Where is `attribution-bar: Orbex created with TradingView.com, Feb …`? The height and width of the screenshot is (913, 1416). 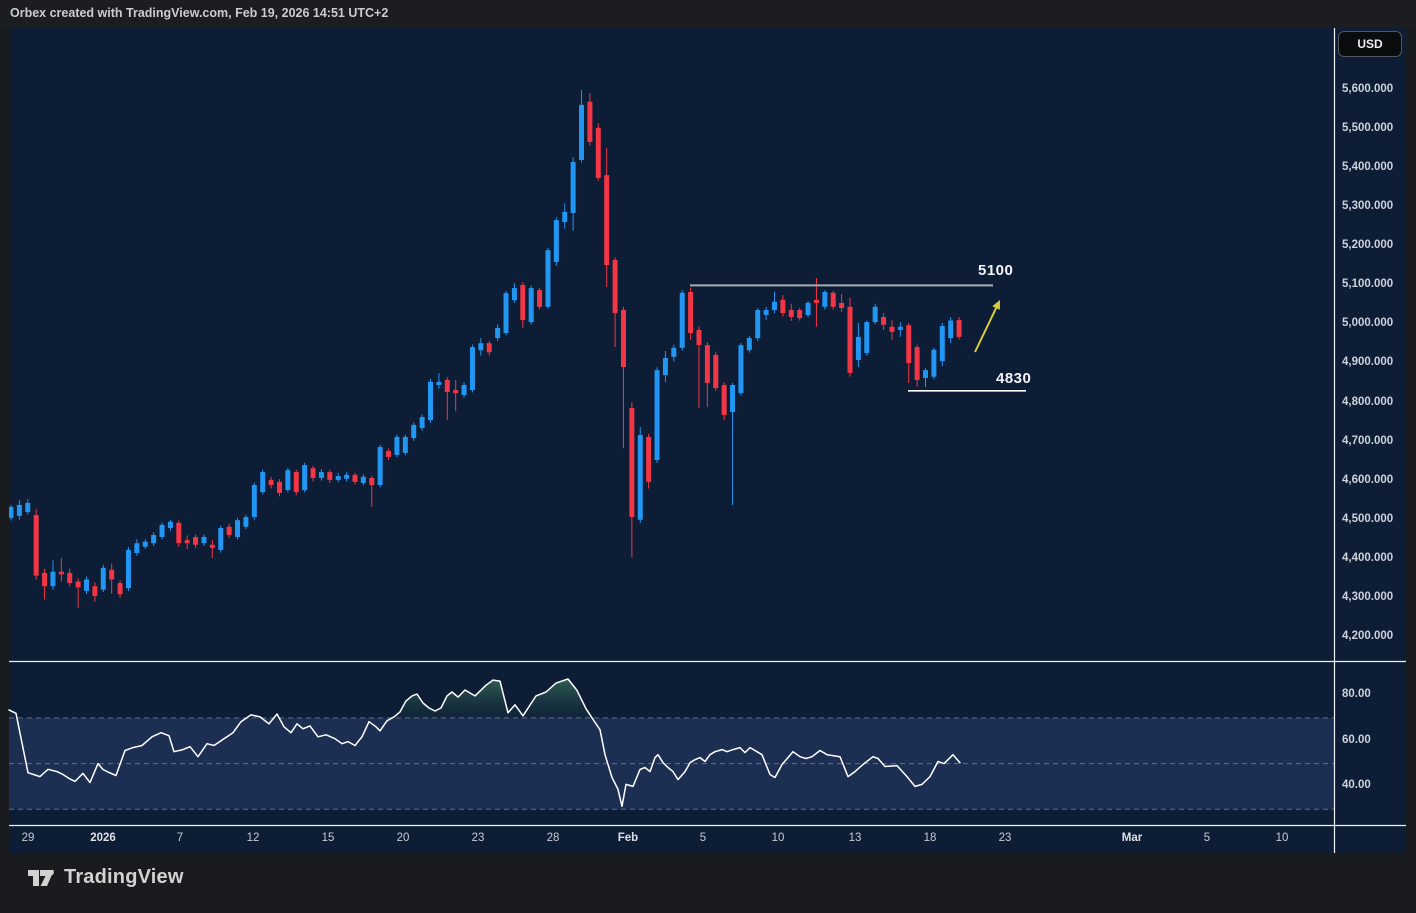
attribution-bar: Orbex created with TradingView.com, Feb … is located at coordinates (708, 14).